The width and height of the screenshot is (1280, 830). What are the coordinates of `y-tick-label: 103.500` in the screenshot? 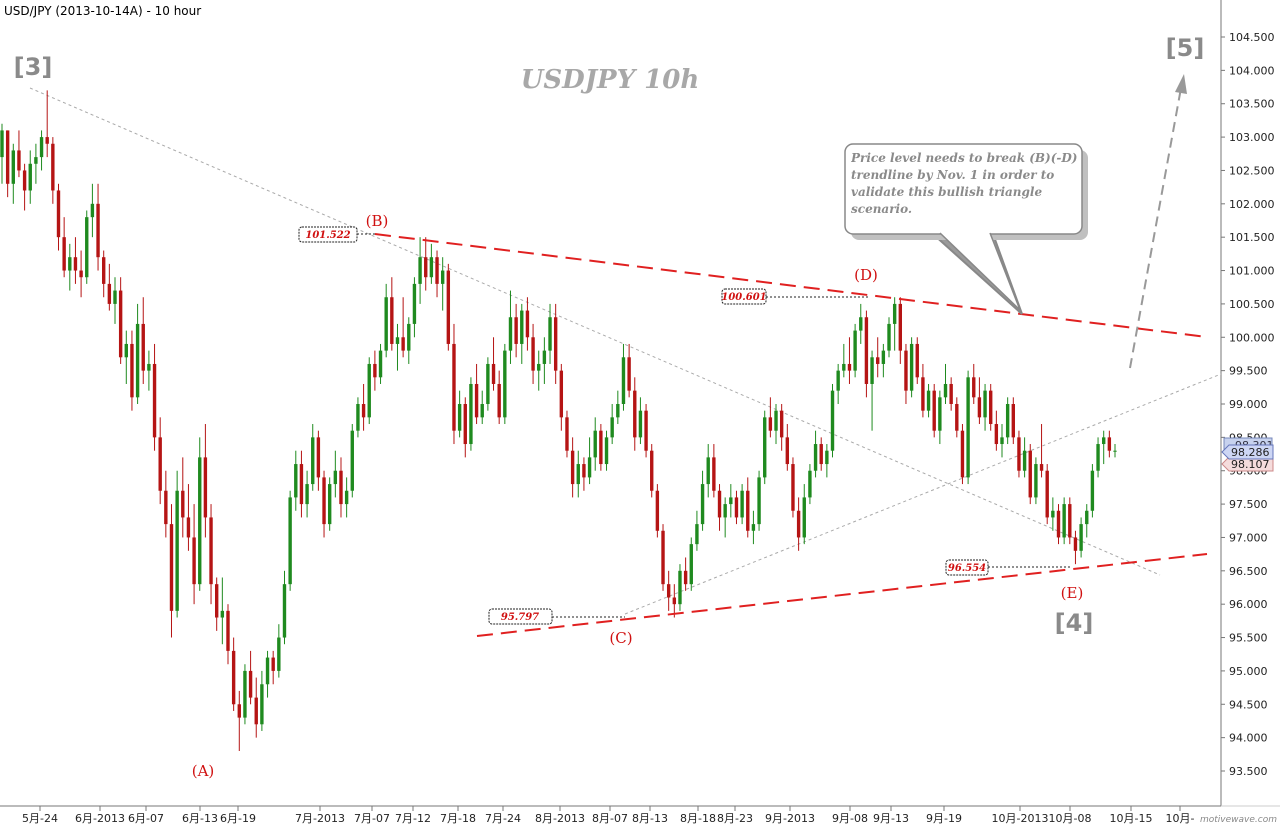 It's located at (1252, 104).